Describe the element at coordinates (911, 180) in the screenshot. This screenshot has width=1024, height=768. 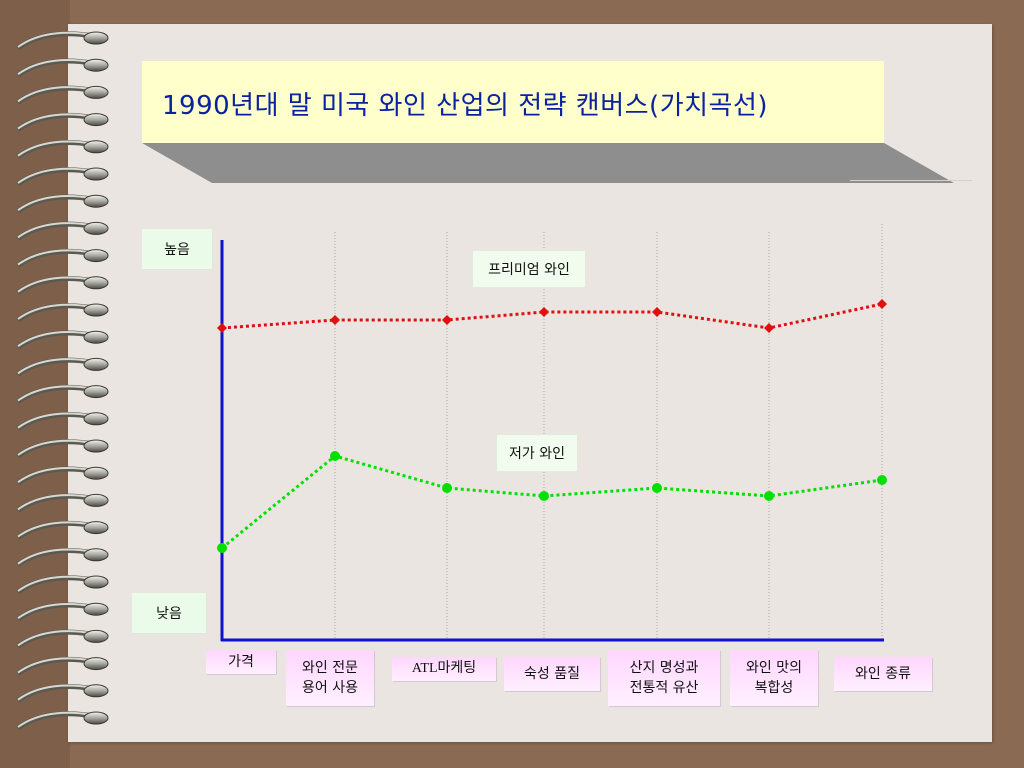
I see `divider` at that location.